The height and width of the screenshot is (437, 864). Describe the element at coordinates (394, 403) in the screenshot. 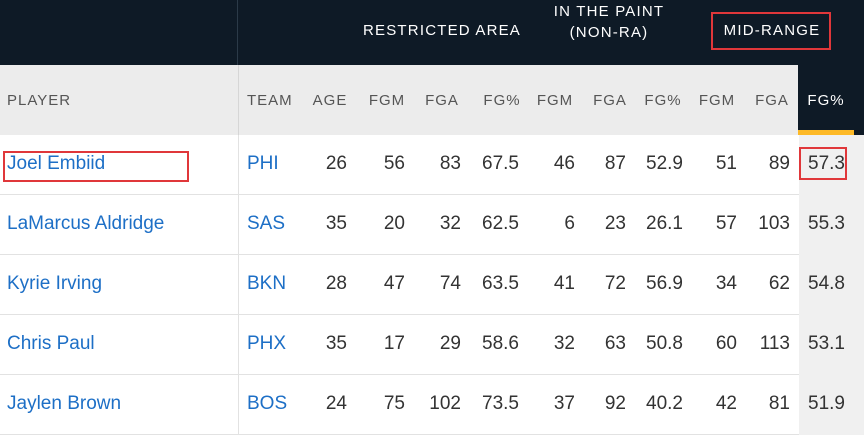

I see `ra-fgm-value: 75` at that location.